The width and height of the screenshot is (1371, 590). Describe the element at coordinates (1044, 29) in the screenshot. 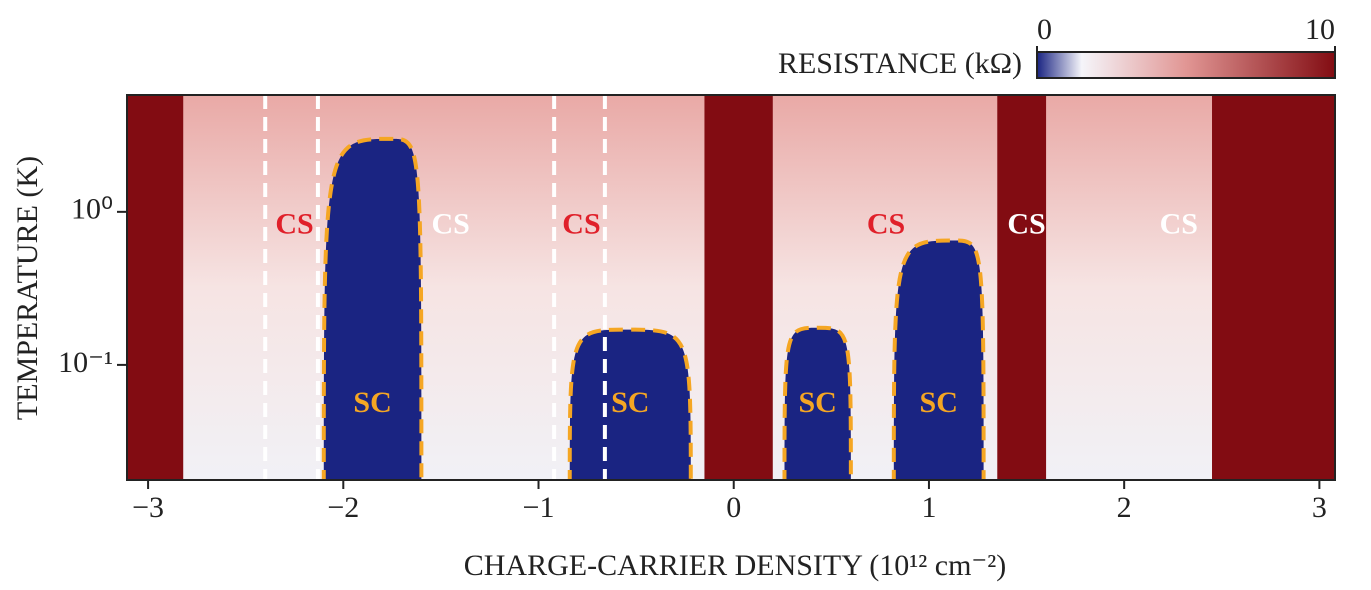

I see `colorbar-tick-label: 0` at that location.